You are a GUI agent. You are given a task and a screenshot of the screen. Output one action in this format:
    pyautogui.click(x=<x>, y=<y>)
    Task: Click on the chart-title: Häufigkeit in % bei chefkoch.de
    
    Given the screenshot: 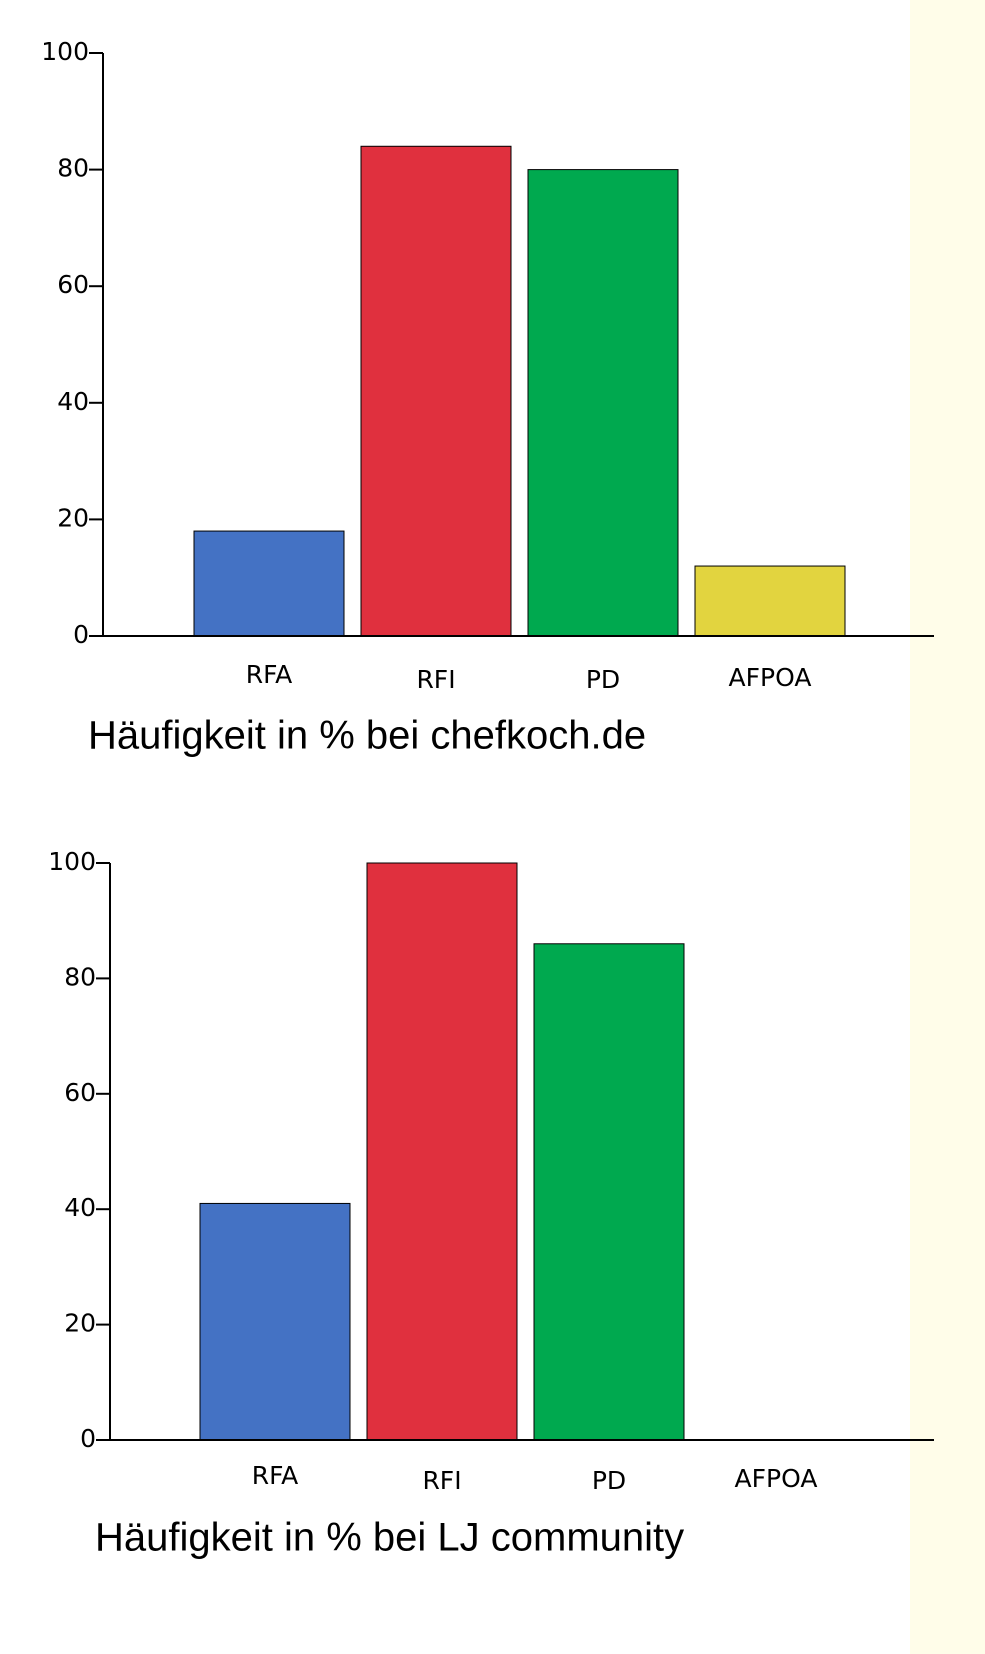 What is the action you would take?
    pyautogui.click(x=367, y=736)
    